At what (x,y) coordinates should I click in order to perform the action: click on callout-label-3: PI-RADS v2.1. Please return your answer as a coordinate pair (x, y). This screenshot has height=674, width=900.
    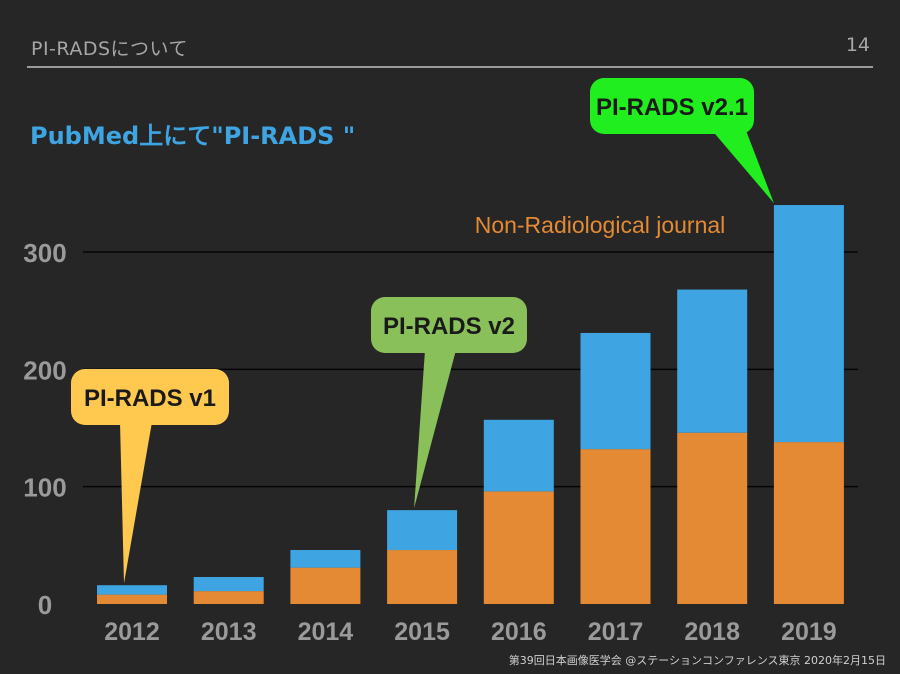
    Looking at the image, I should click on (672, 107).